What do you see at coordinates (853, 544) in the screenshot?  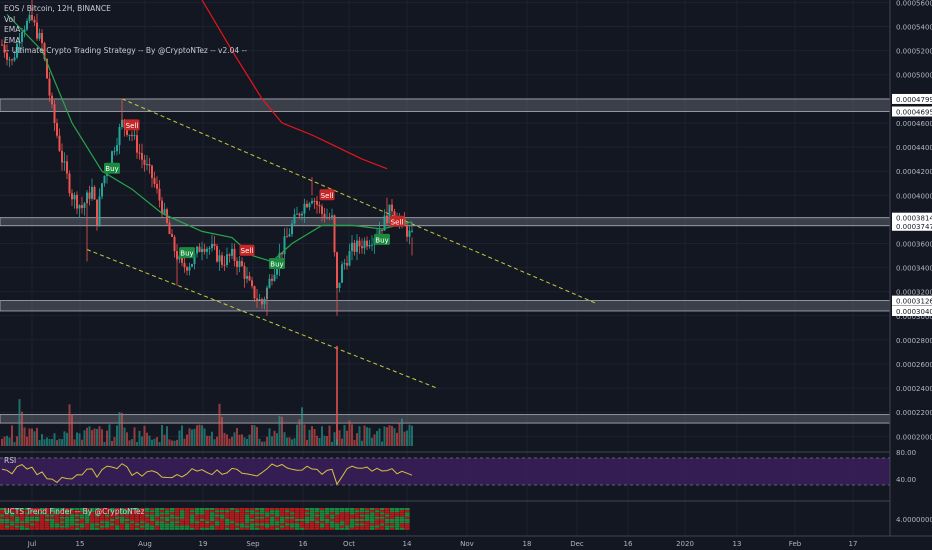 I see `time-tick-label: 17` at bounding box center [853, 544].